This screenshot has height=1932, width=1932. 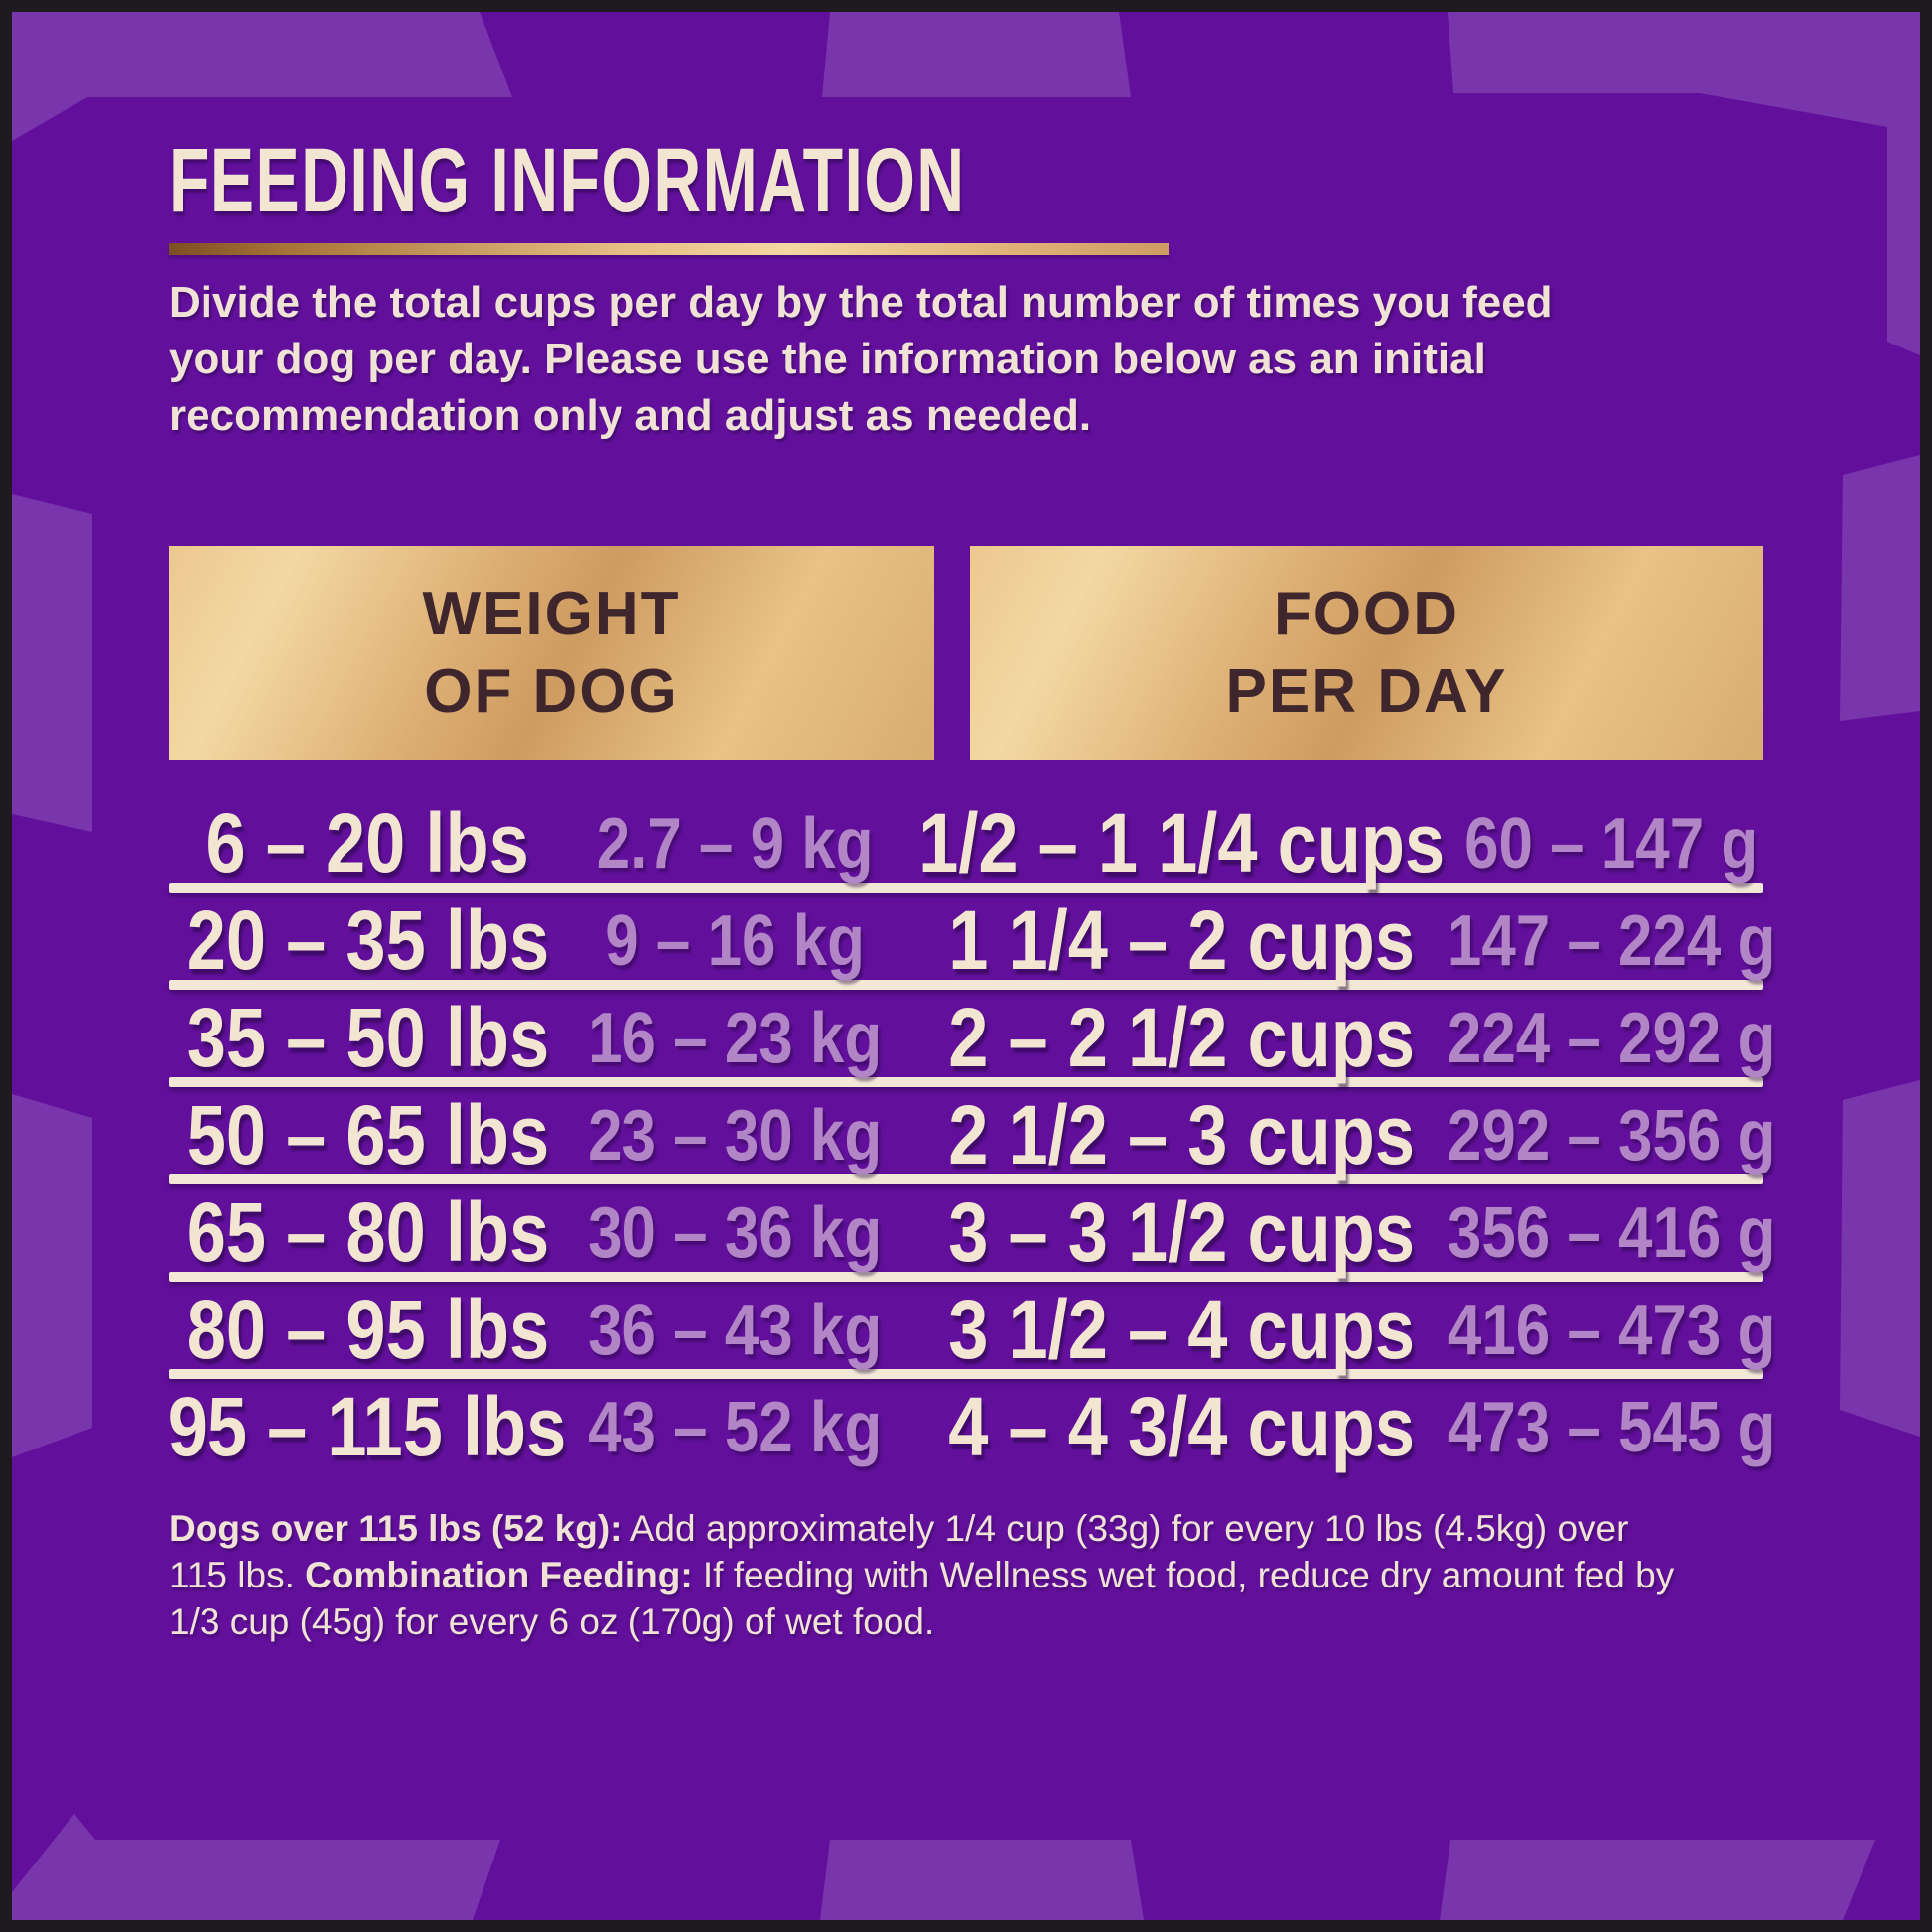 I want to click on weight-kg-cell: 9 – 16 kg, so click(x=735, y=941).